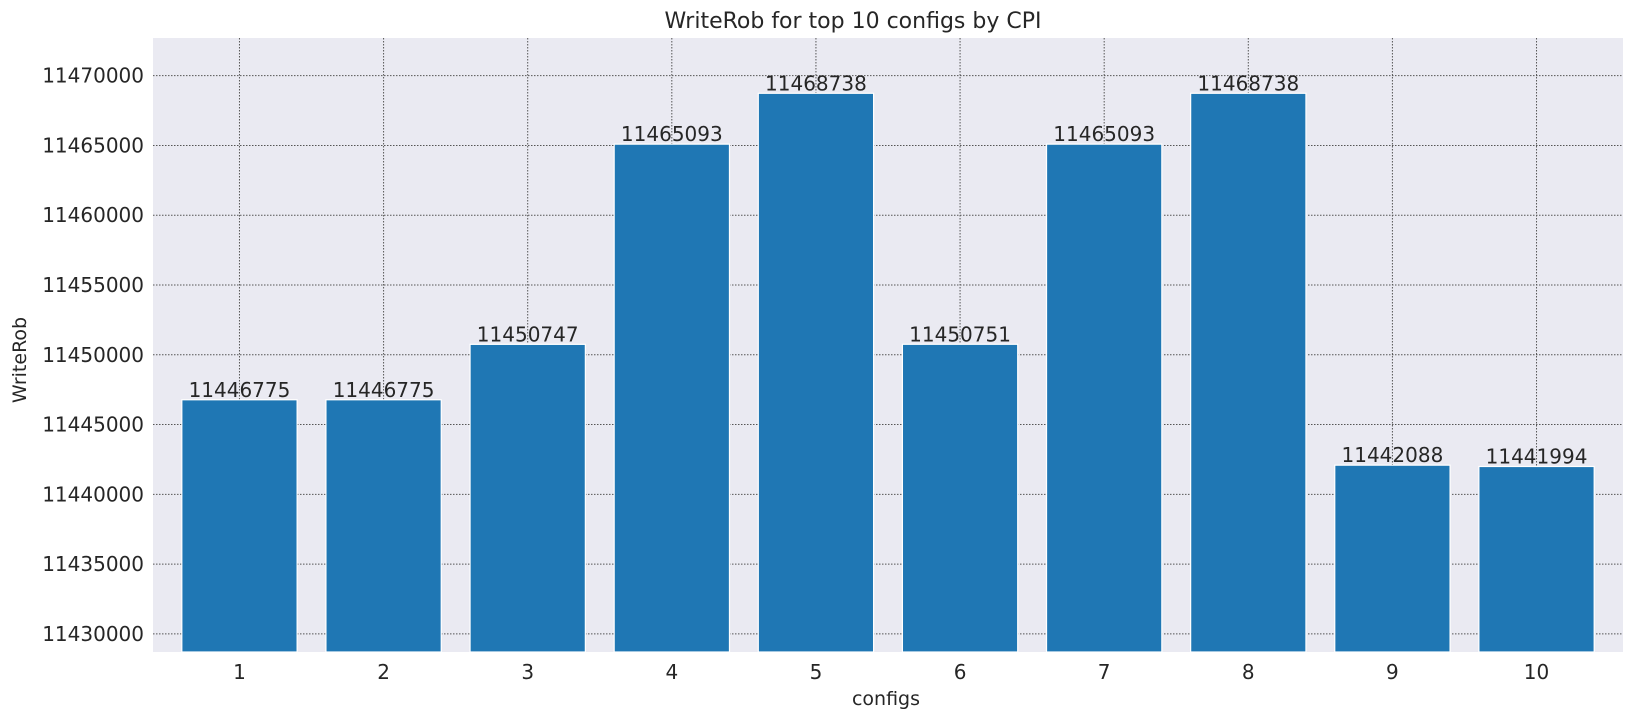 Image resolution: width=1633 pixels, height=722 pixels. I want to click on y-tick-label: 11430000, so click(93, 634).